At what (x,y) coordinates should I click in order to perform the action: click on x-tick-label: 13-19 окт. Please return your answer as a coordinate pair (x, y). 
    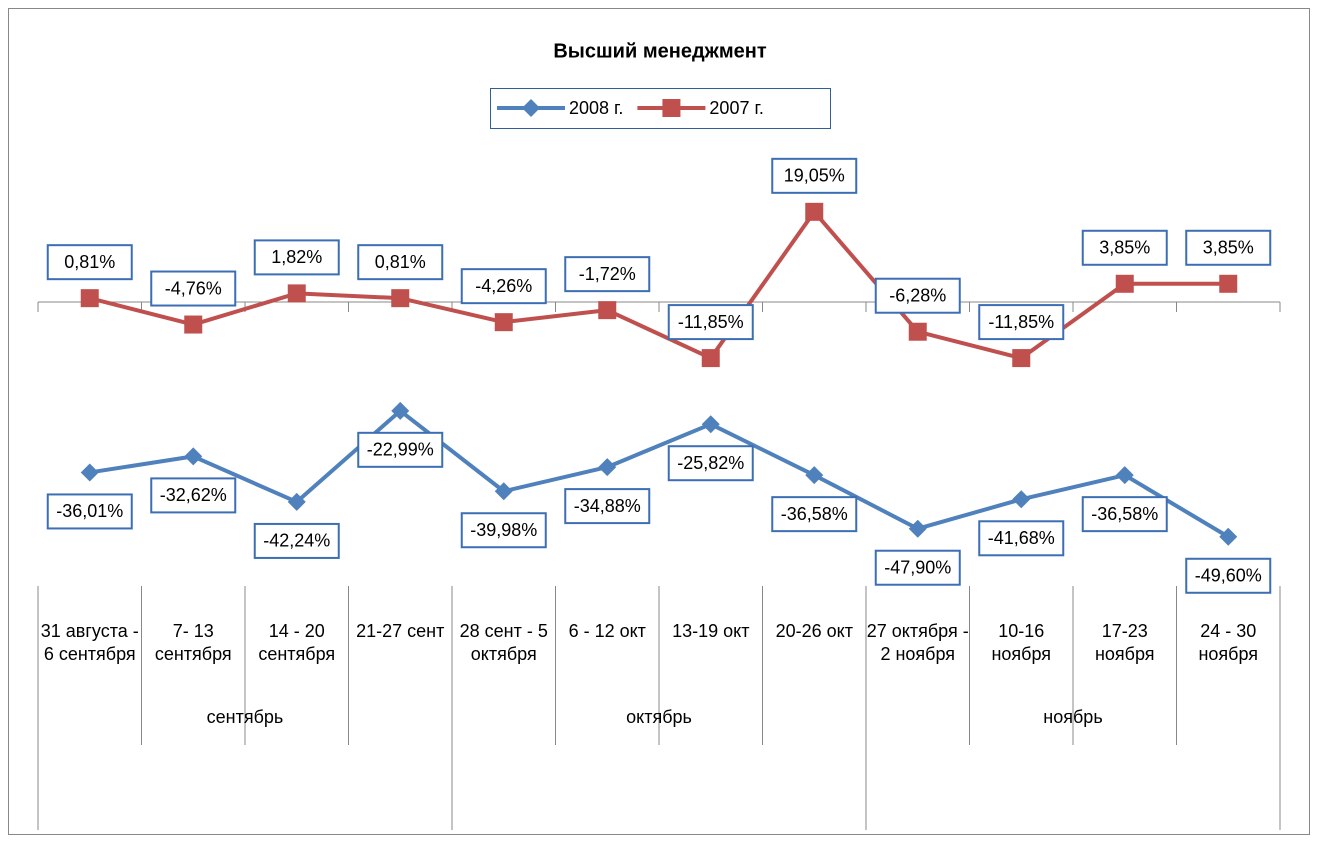
    Looking at the image, I should click on (711, 631).